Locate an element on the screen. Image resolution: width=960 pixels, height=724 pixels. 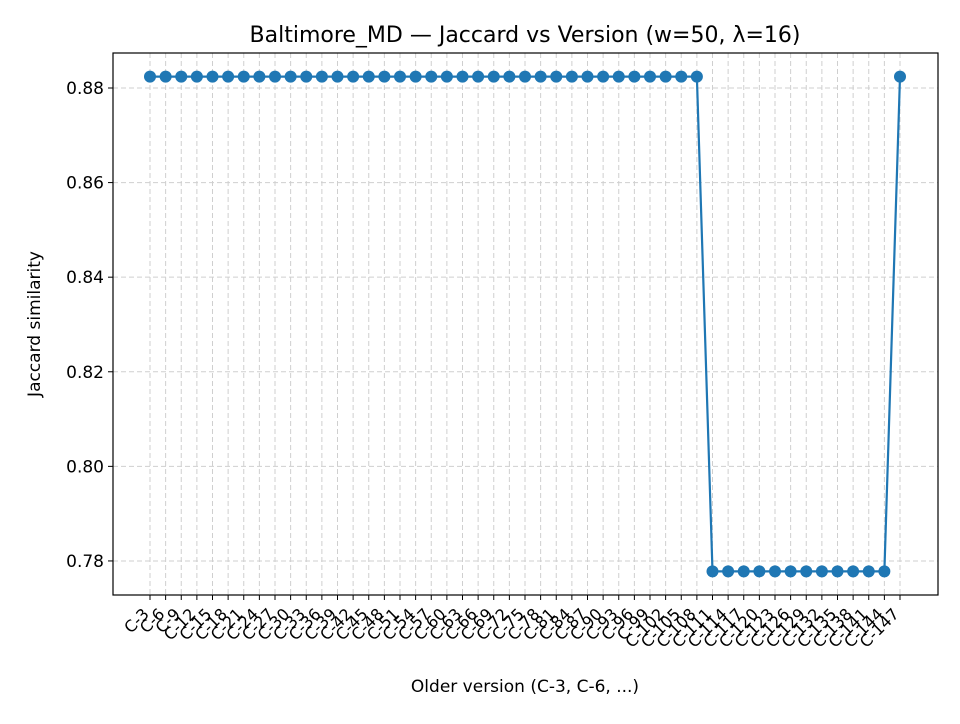
y-tick-label: 0.86 is located at coordinates (85, 184).